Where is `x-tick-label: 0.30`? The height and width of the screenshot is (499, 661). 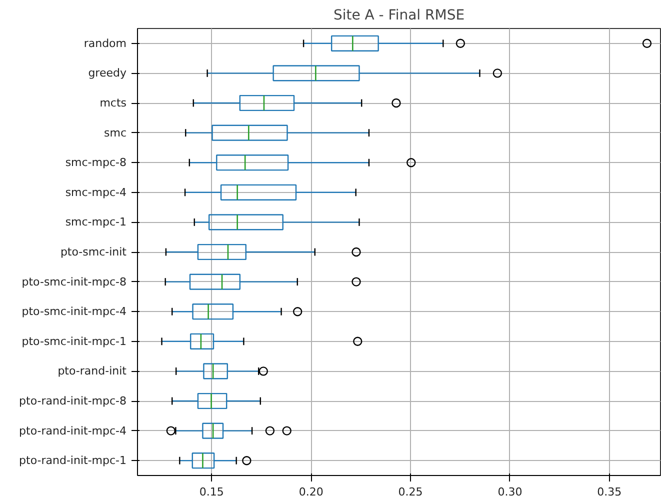 x-tick-label: 0.30 is located at coordinates (510, 492).